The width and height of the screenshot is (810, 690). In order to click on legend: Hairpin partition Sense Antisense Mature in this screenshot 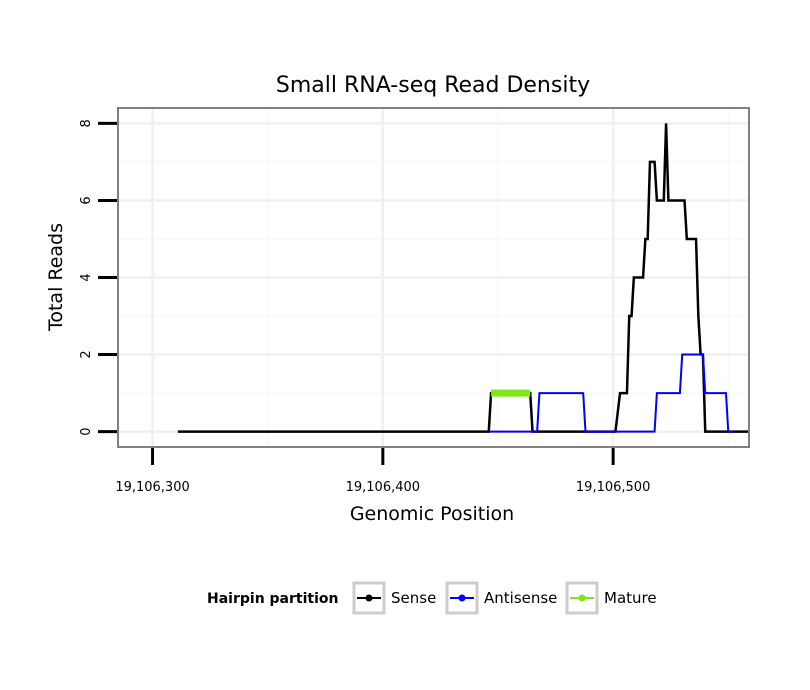, I will do `click(432, 598)`.